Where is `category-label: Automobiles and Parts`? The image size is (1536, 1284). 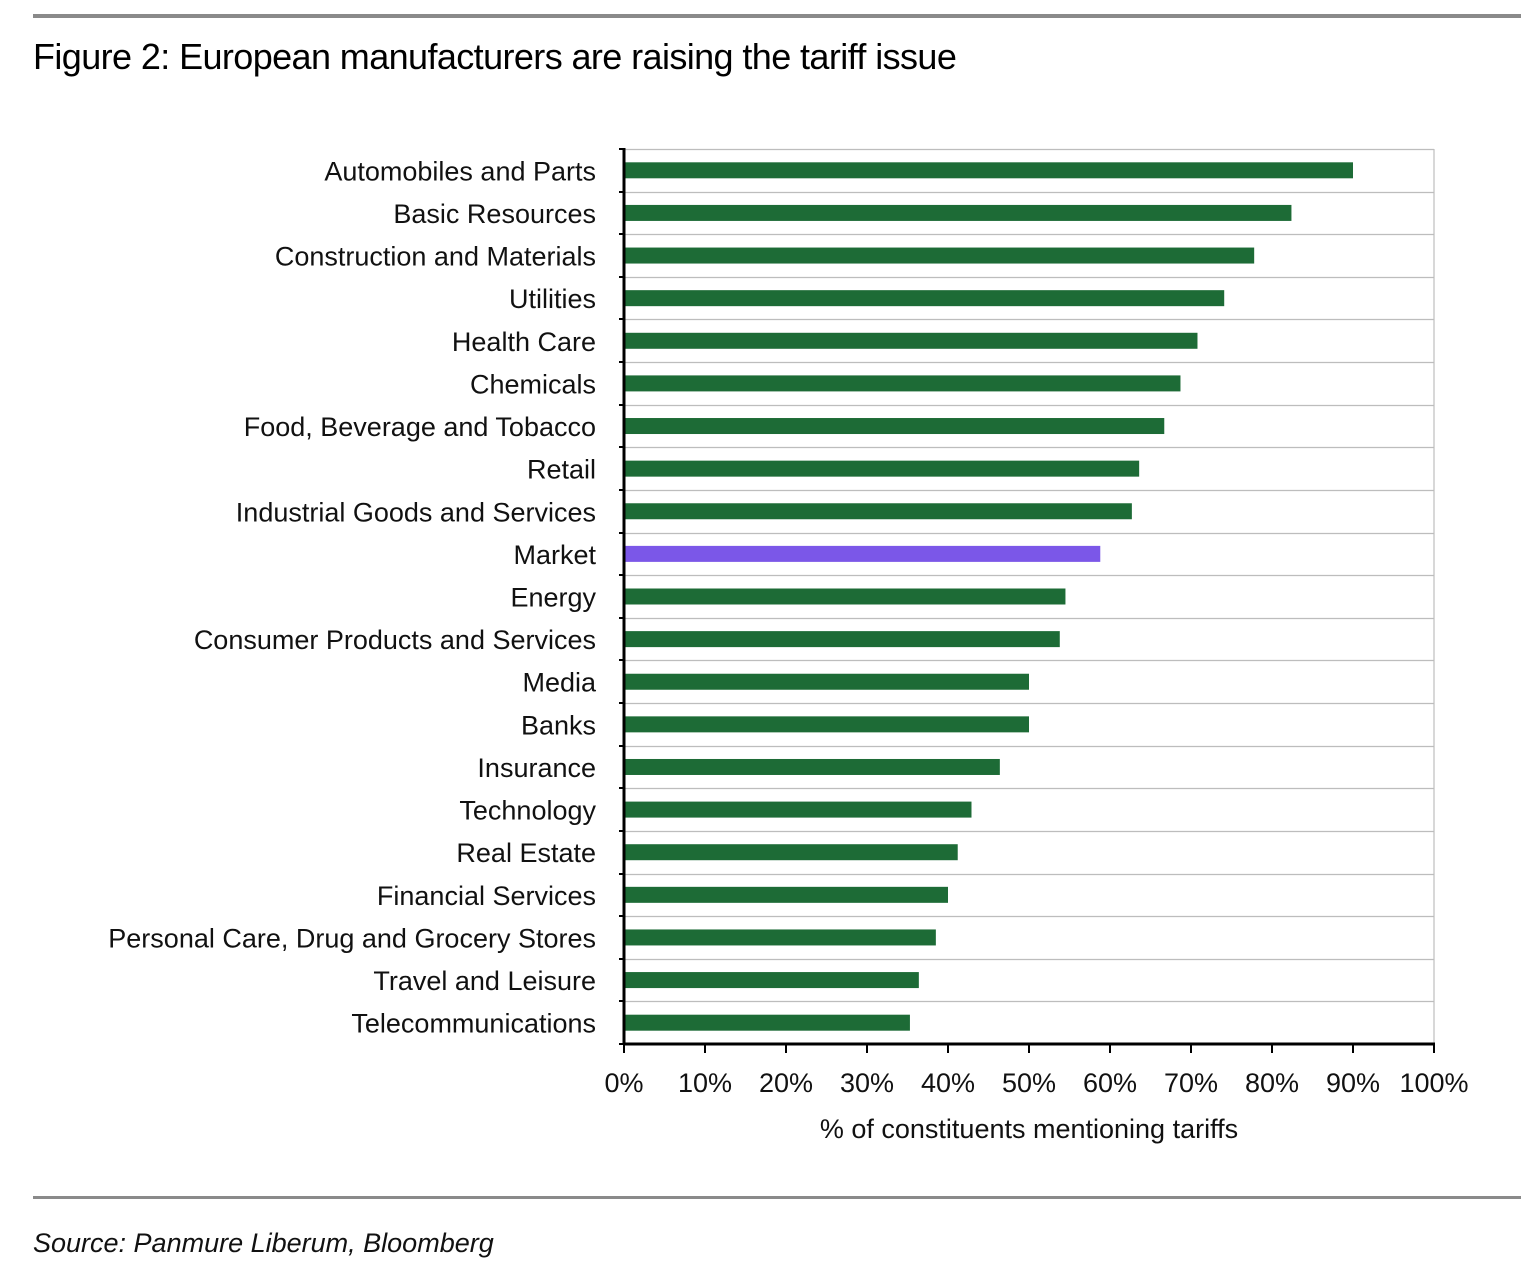 category-label: Automobiles and Parts is located at coordinates (460, 171).